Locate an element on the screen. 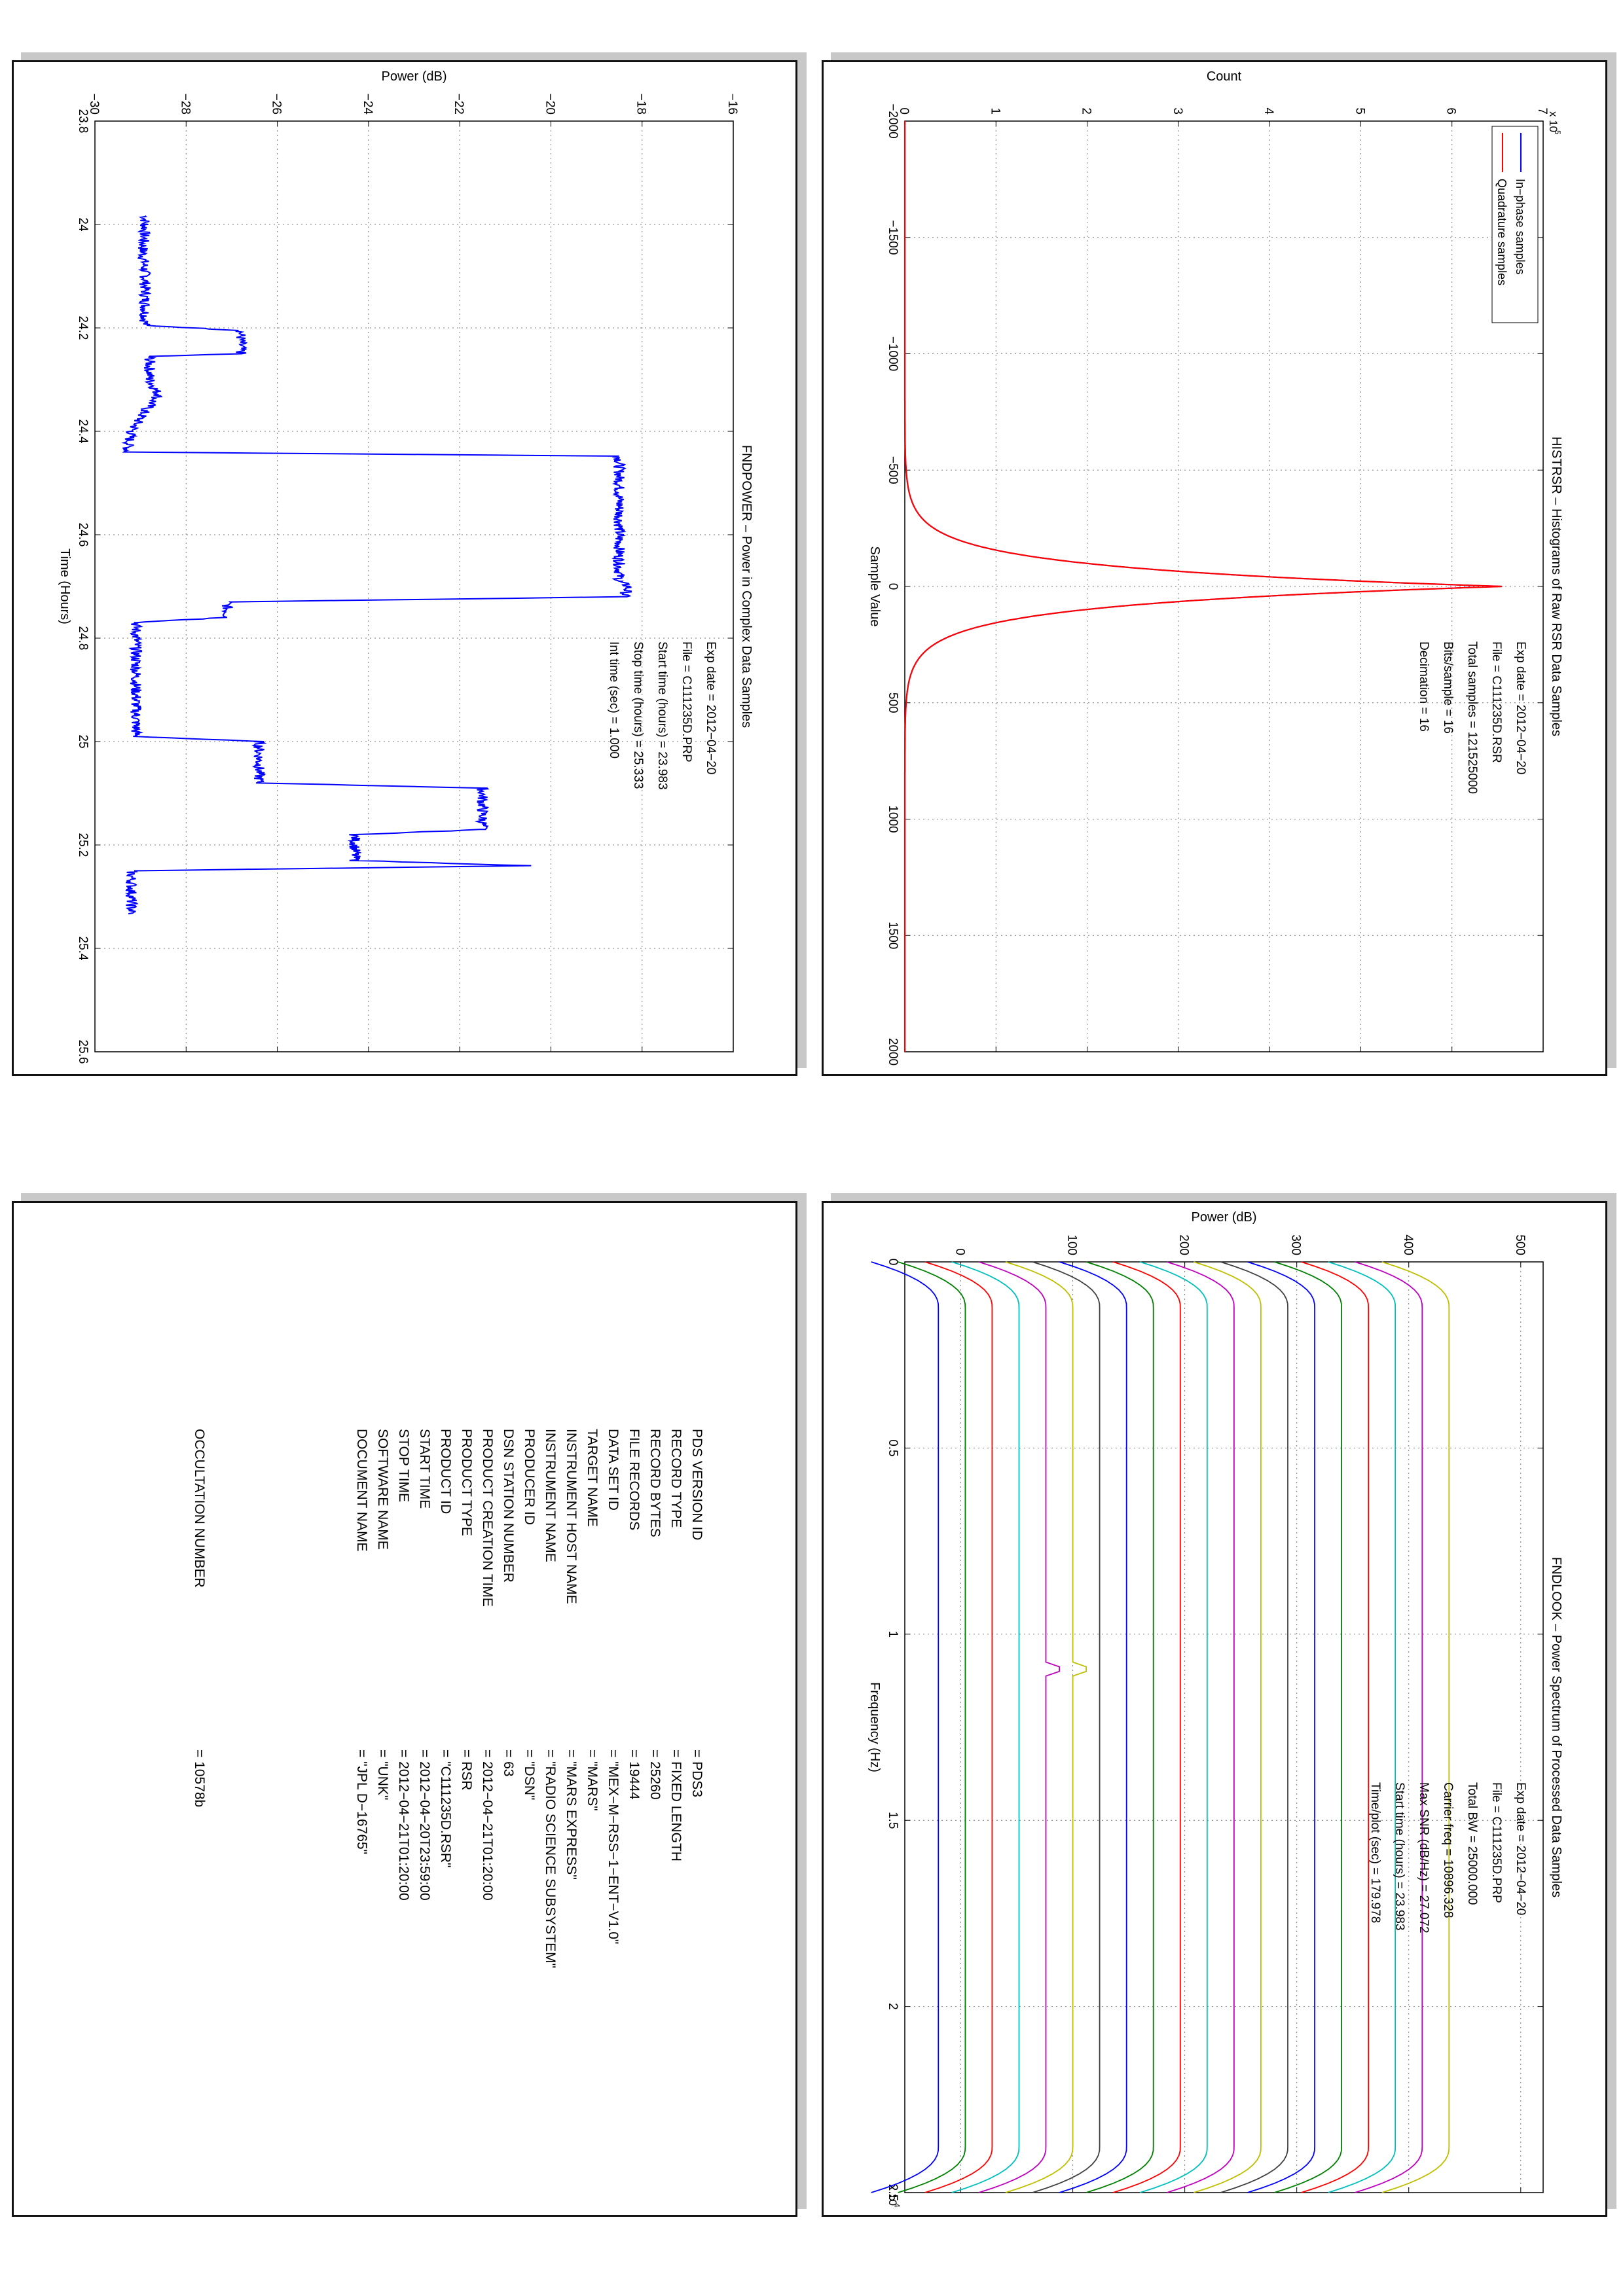 This screenshot has width=1623, height=2296. x-tick-label: 24.6 is located at coordinates (83, 535).